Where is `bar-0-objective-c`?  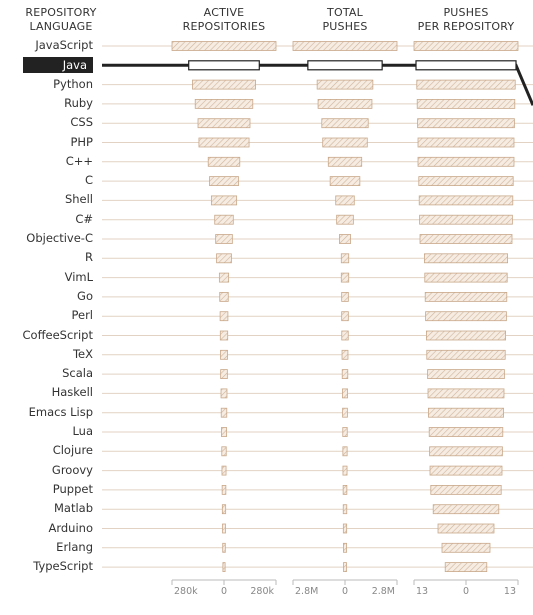
bar-0-objective-c is located at coordinates (224, 239).